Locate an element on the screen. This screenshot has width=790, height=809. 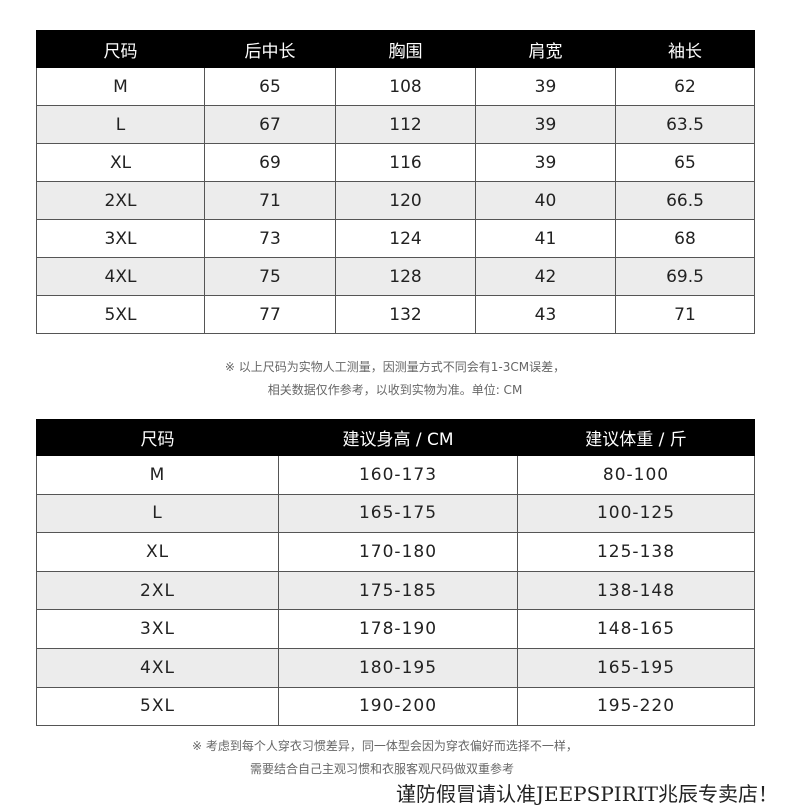
table-cell: 100-125 is located at coordinates (636, 513).